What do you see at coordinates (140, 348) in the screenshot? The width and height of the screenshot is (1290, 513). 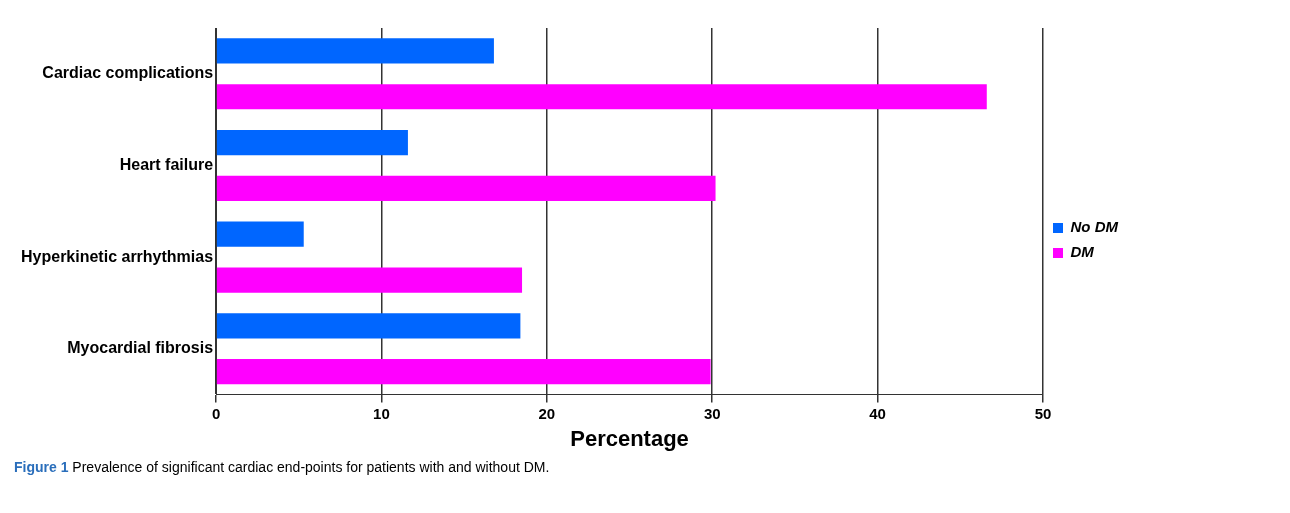 I see `y-tick-label: Myocardial fibrosis` at bounding box center [140, 348].